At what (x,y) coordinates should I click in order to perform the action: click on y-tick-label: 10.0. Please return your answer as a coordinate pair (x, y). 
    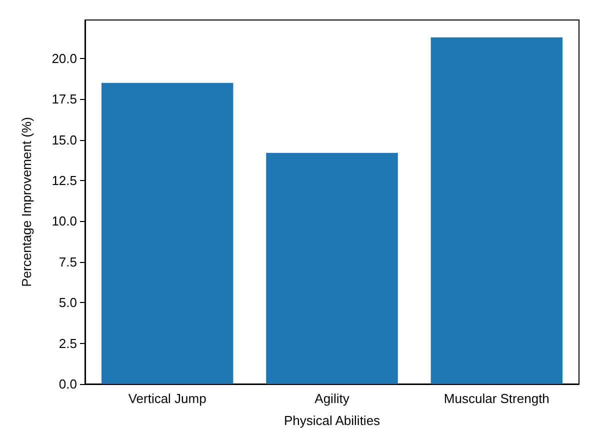
    Looking at the image, I should click on (64, 221).